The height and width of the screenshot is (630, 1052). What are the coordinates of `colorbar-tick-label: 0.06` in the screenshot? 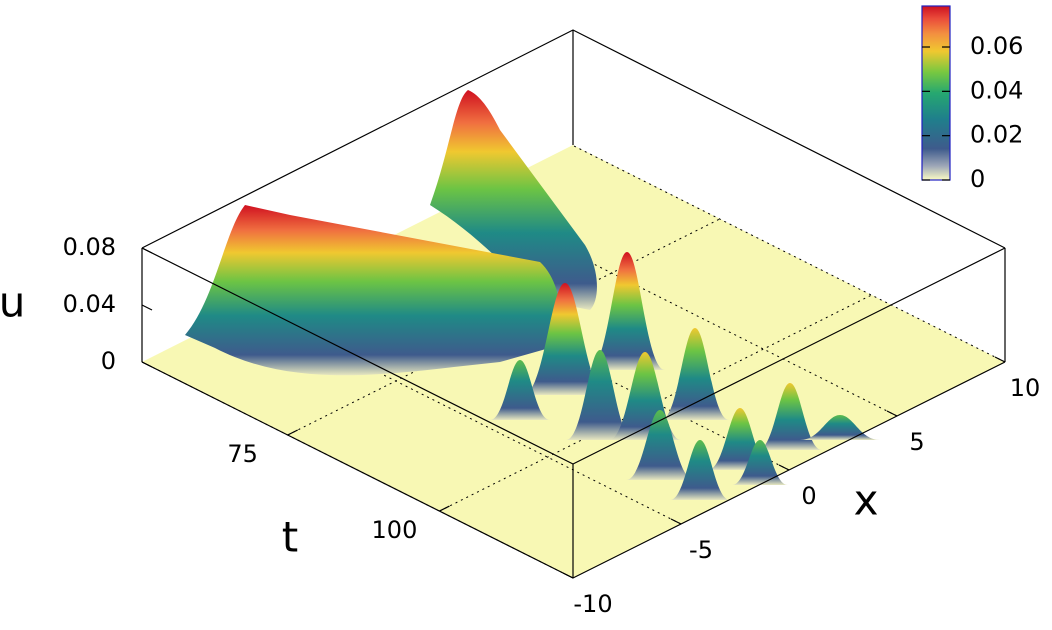 It's located at (996, 46).